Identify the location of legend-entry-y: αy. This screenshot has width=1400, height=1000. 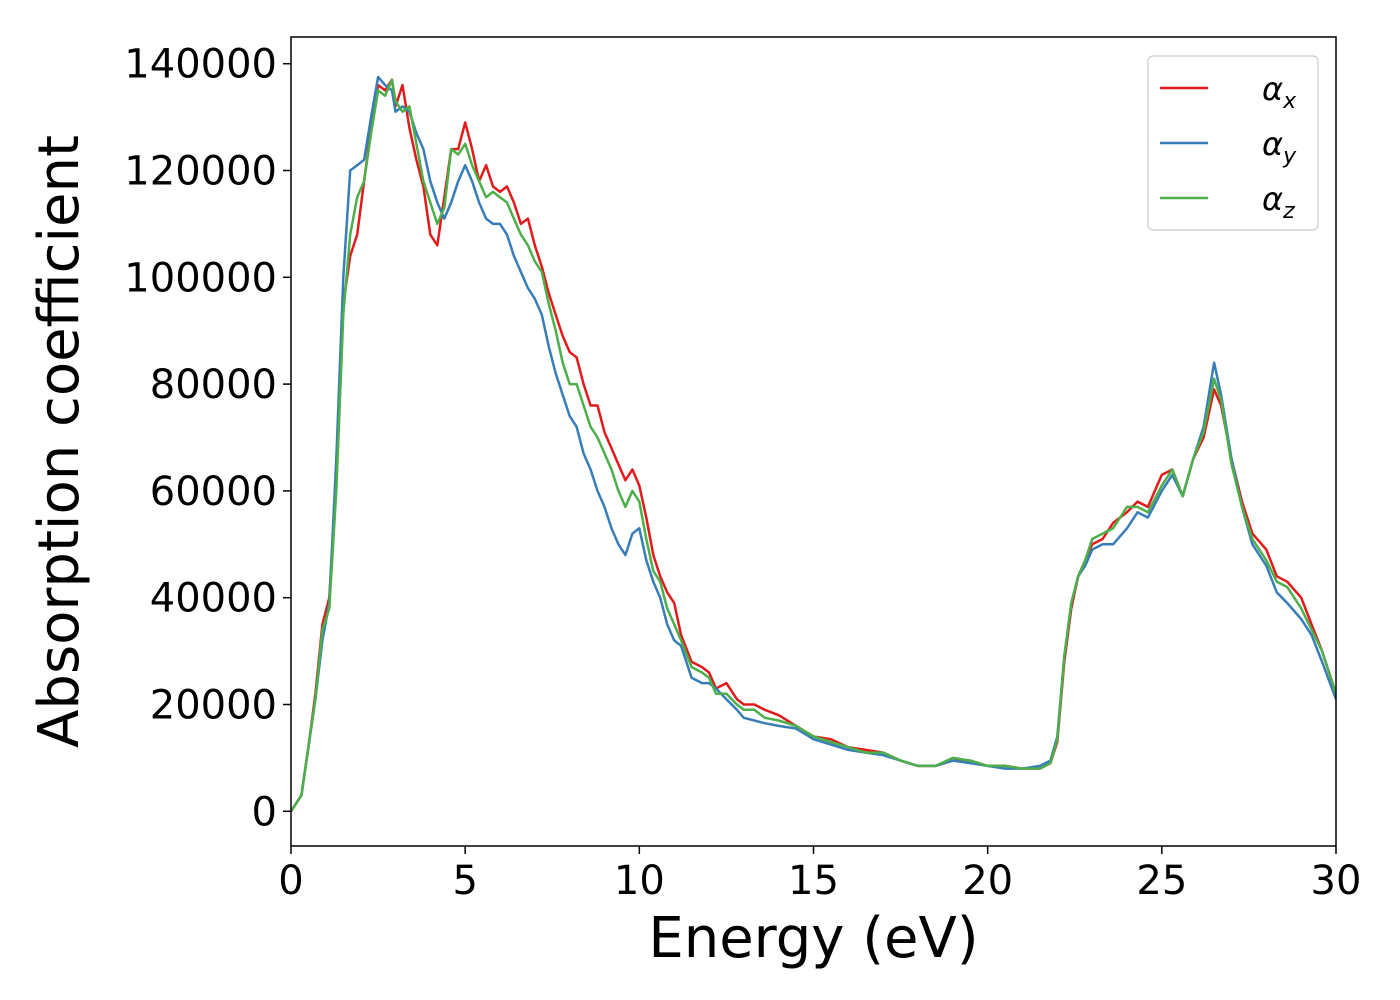
(1279, 147).